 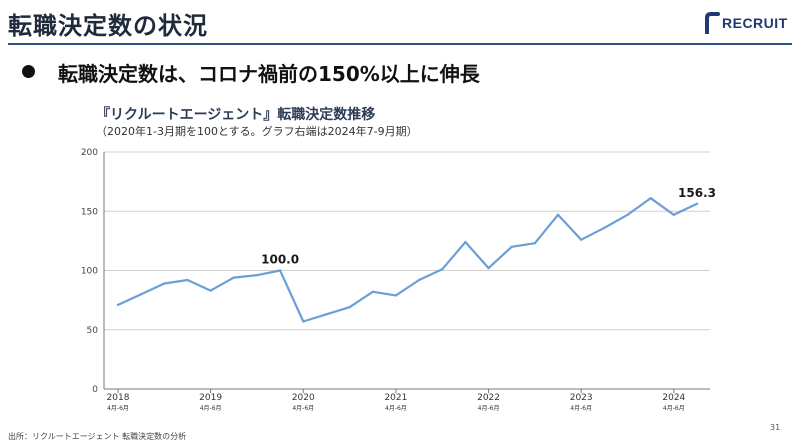 I want to click on recruit-logo: RECRUIT, so click(x=746, y=23).